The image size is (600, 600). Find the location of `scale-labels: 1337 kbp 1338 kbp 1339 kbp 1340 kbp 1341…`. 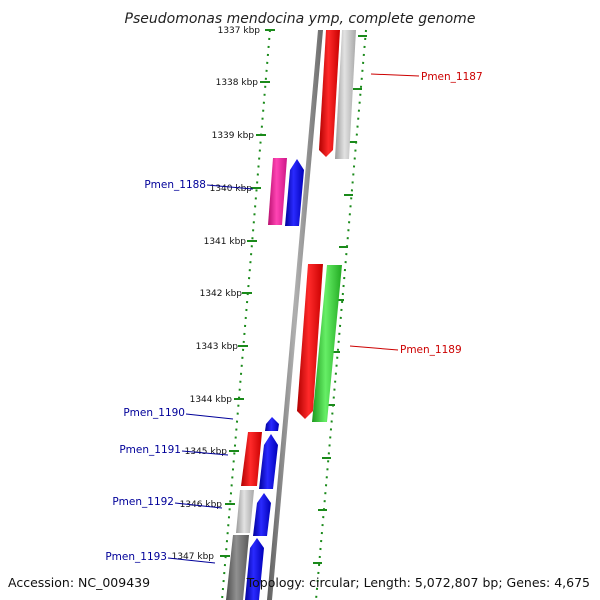

scale-labels: 1337 kbp 1338 kbp 1339 kbp 1340 kbp 1341… is located at coordinates (216, 294).